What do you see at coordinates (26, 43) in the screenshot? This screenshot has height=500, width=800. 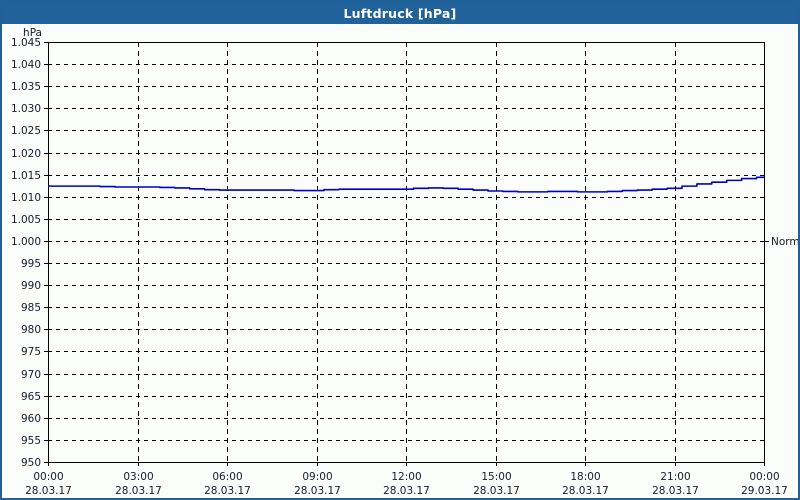 I see `y-tick-label: 1.045` at bounding box center [26, 43].